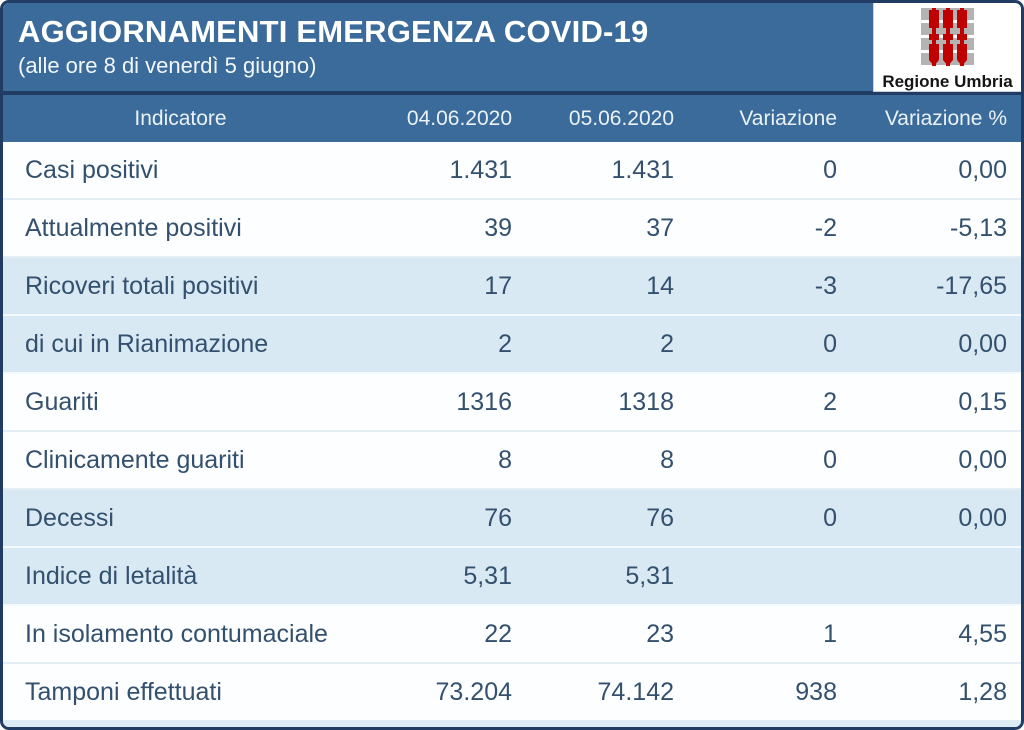 The image size is (1024, 730). I want to click on cell-date2: 5,31, so click(649, 575).